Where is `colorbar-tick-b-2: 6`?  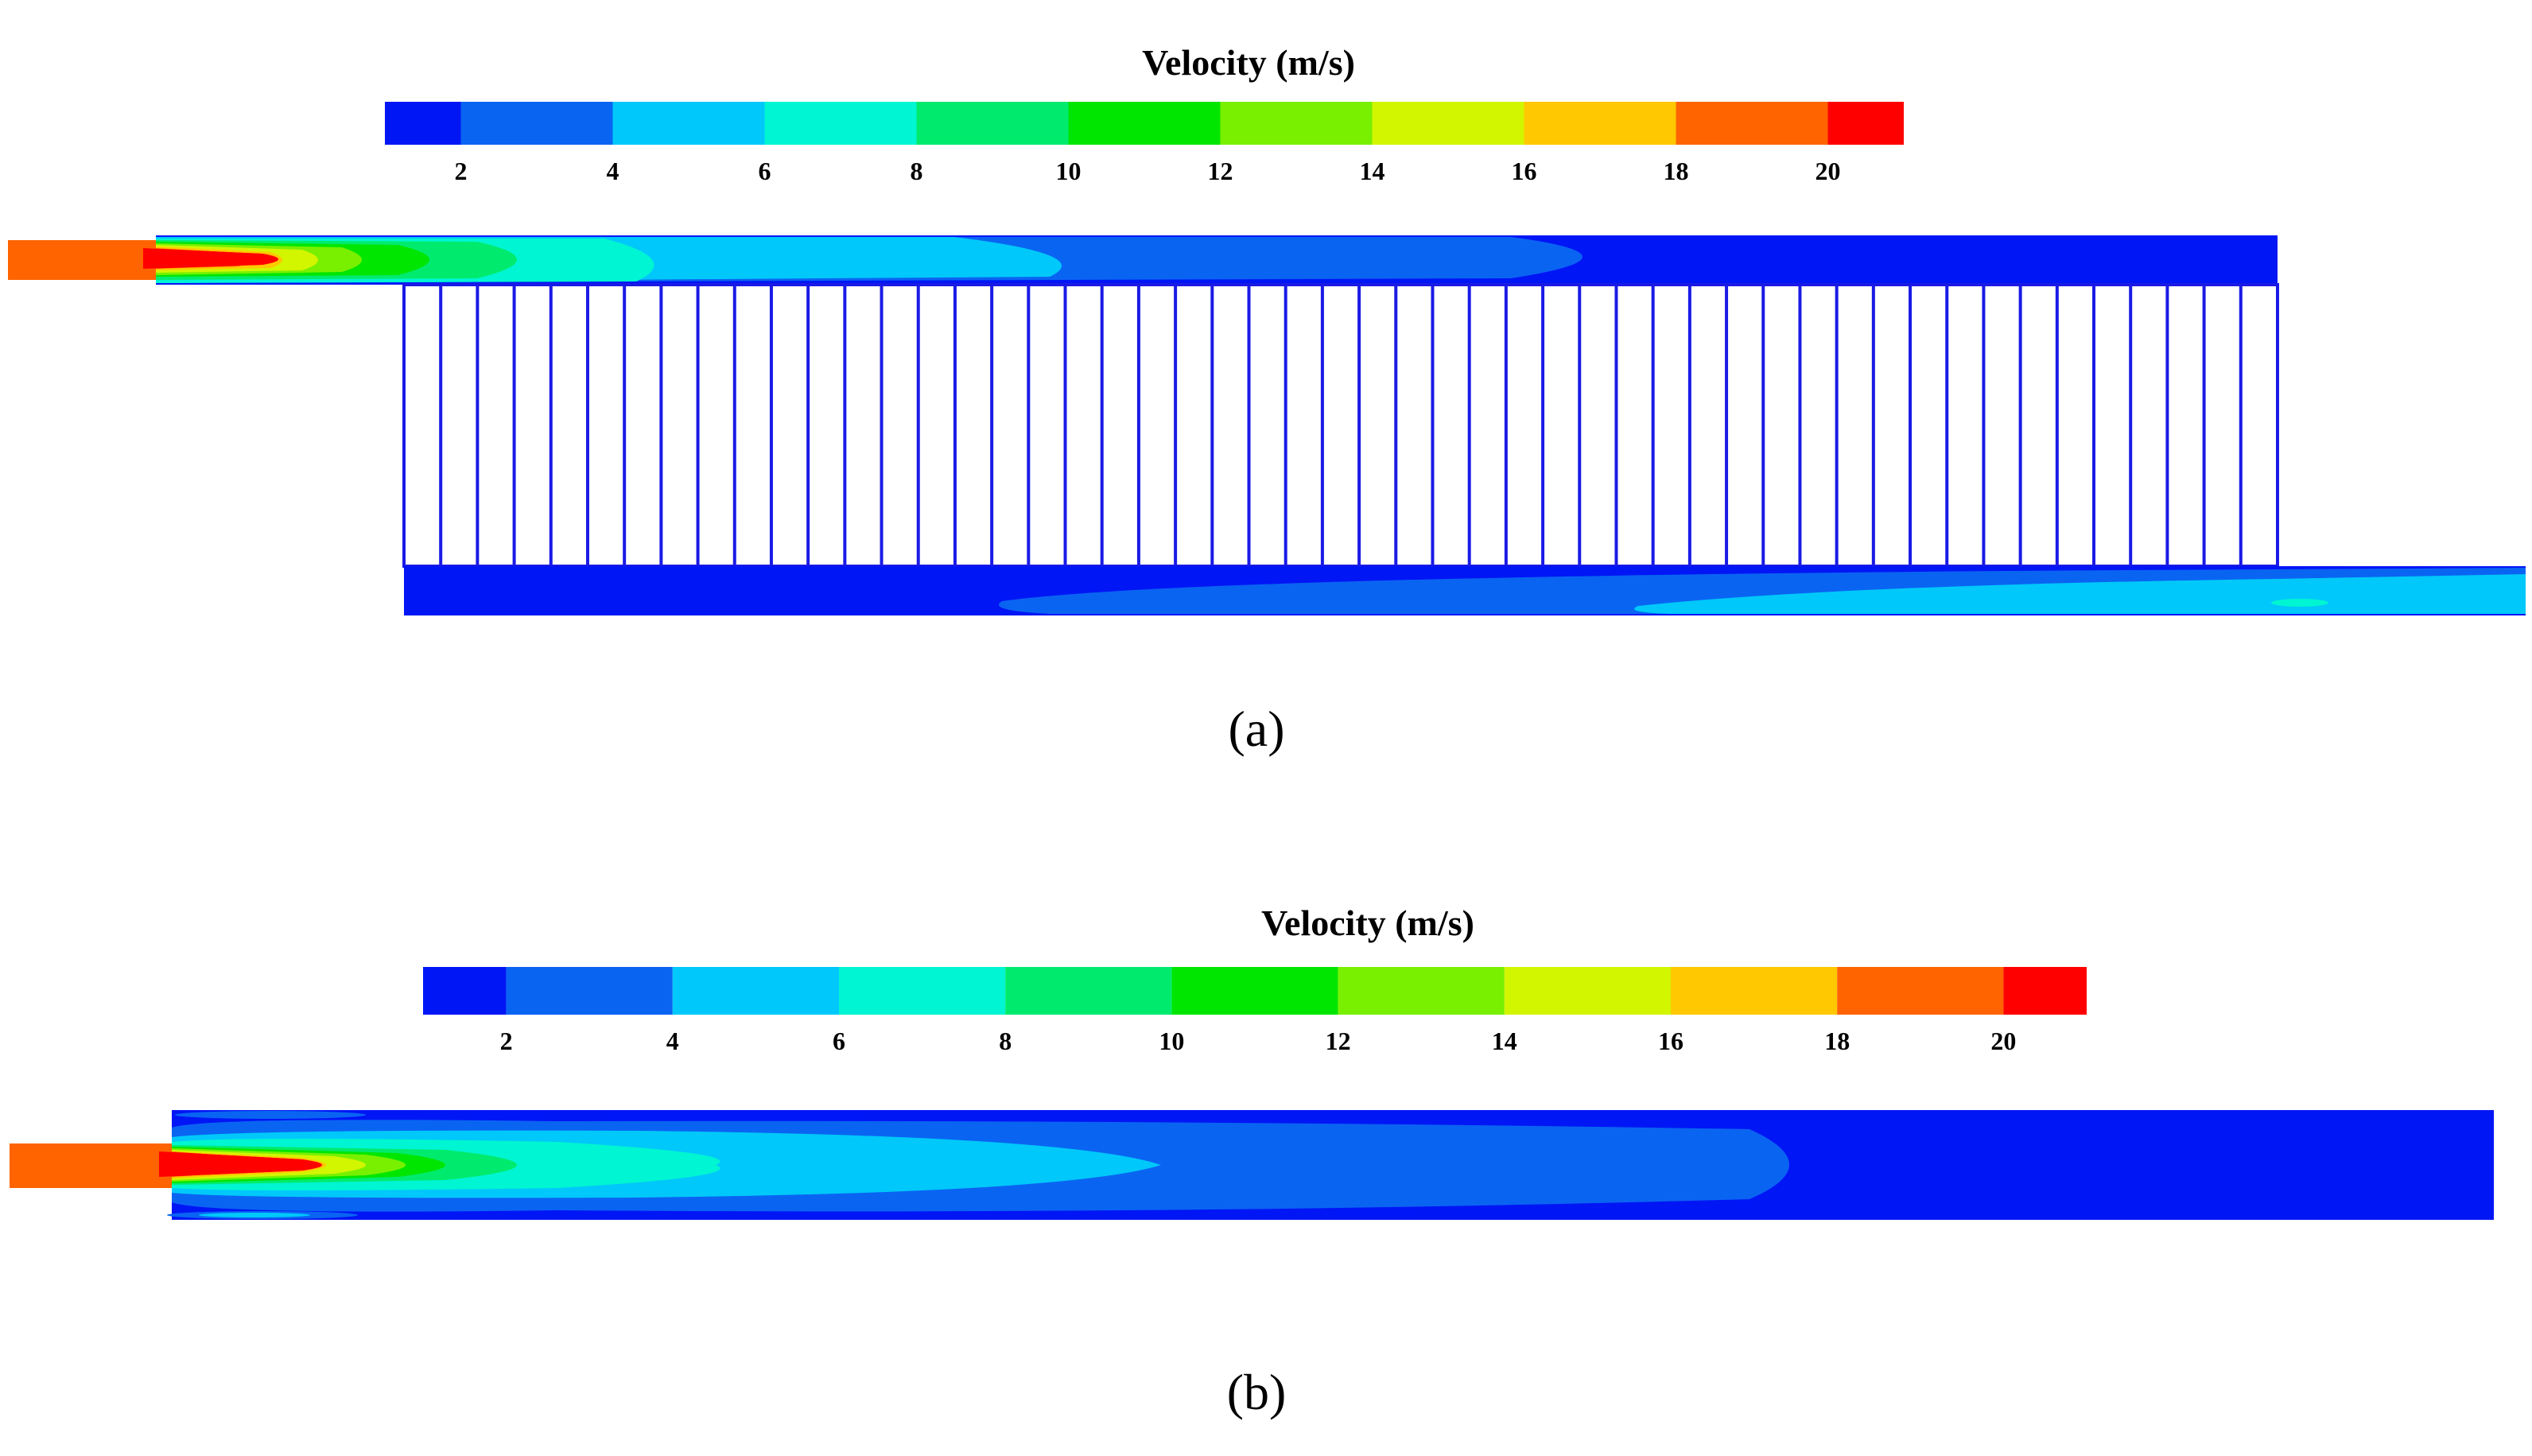
colorbar-tick-b-2: 6 is located at coordinates (839, 1041).